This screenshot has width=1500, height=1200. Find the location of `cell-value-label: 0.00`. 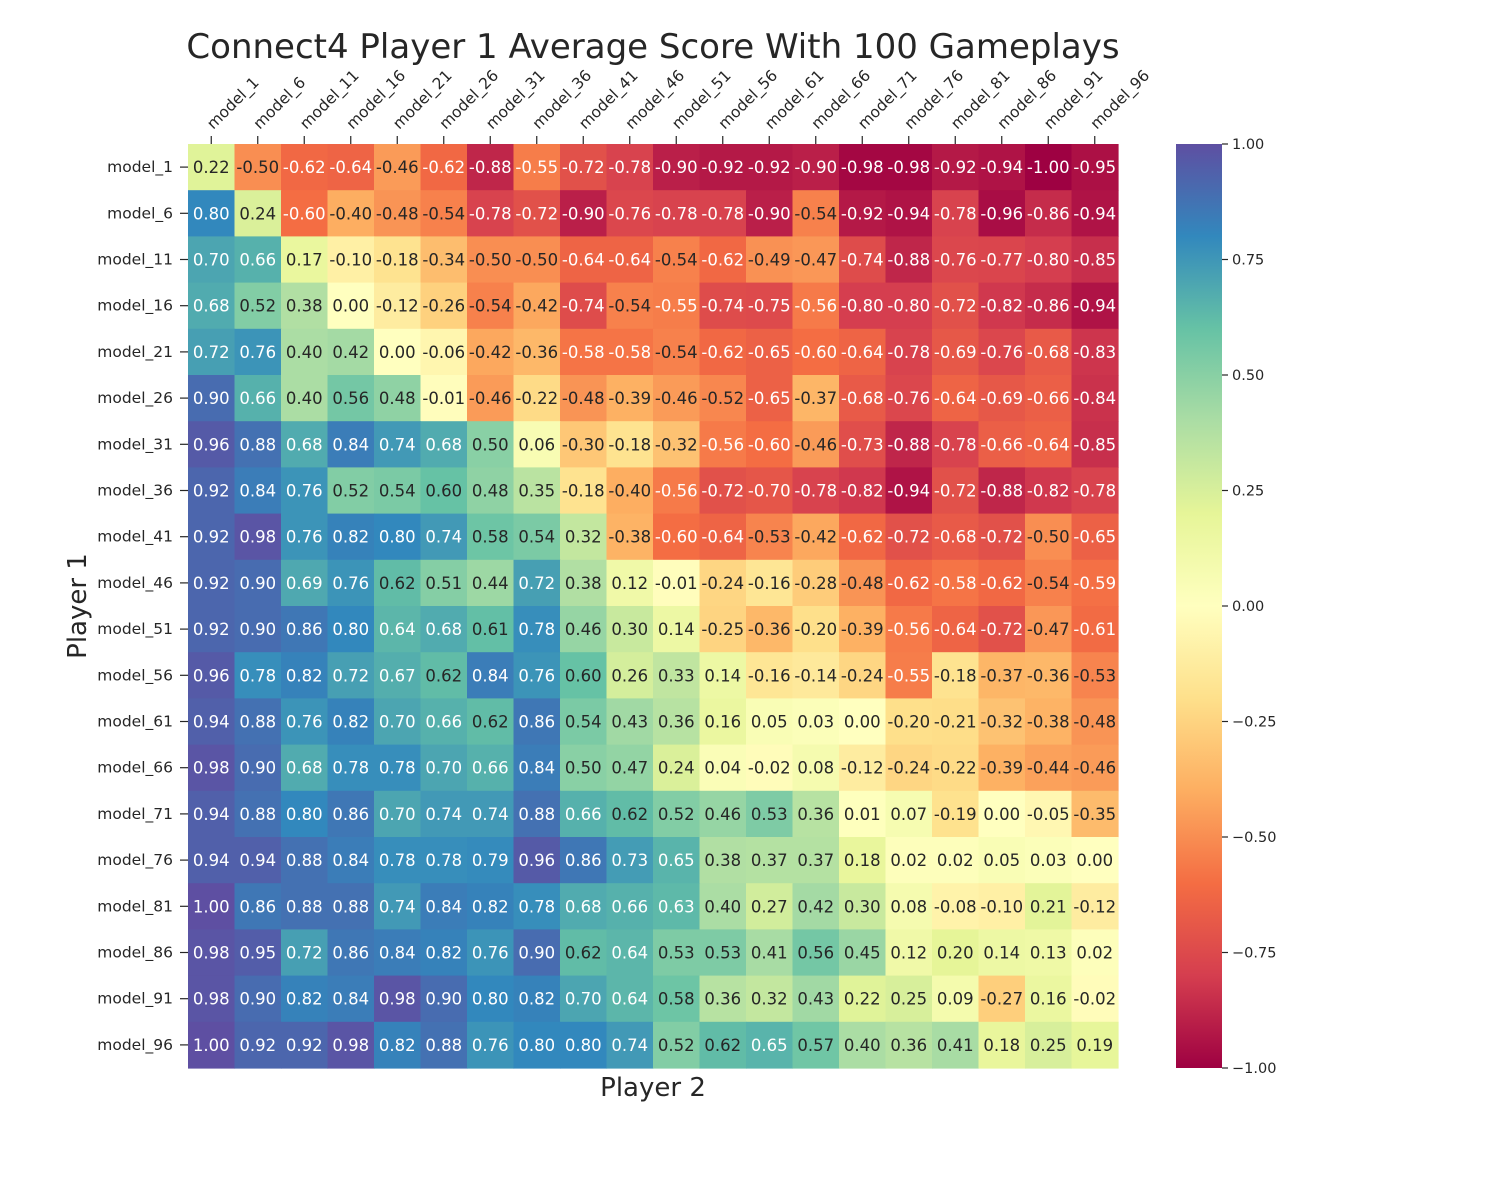

cell-value-label: 0.00 is located at coordinates (397, 352).